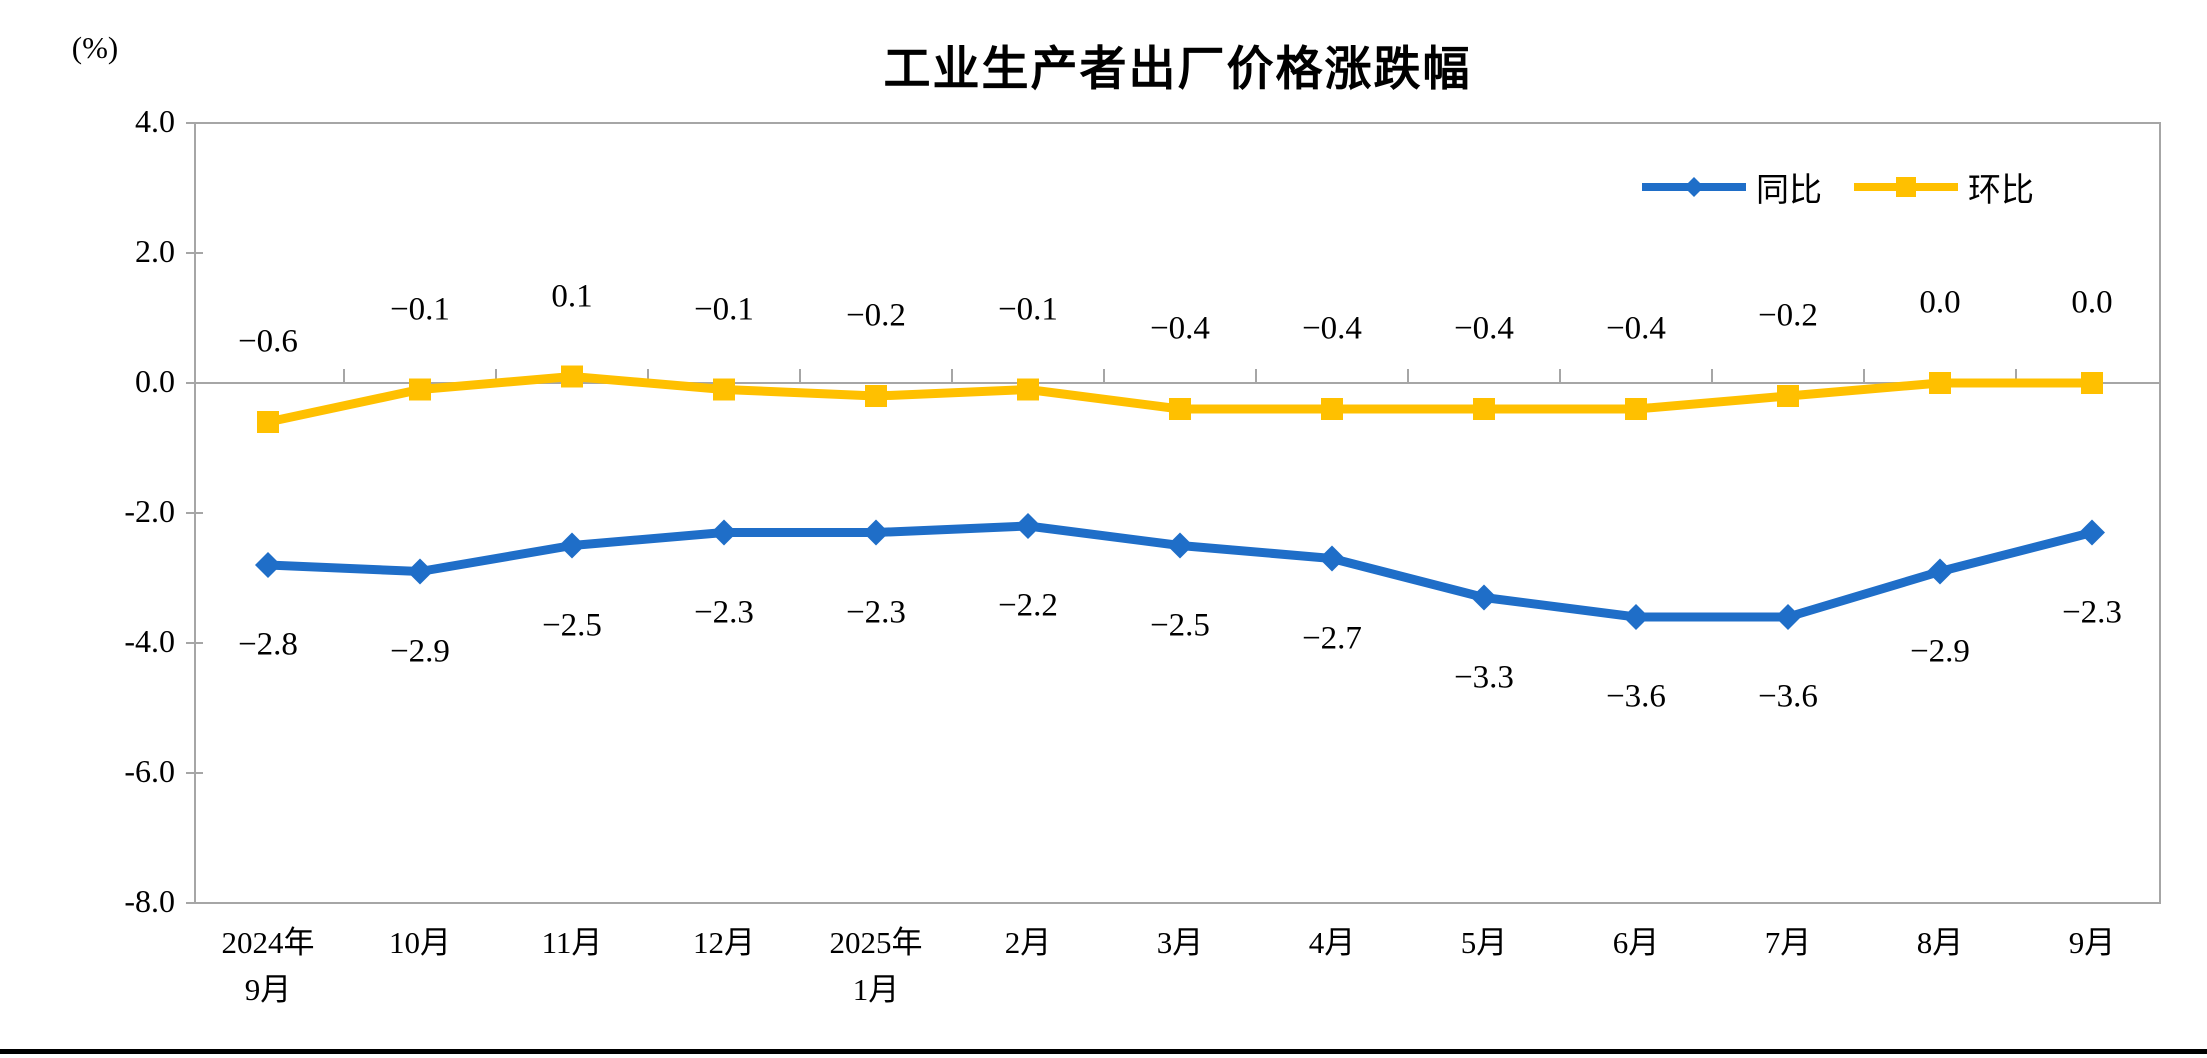  Describe the element at coordinates (1836, 187) in the screenshot. I see `chart-legend: 同比 环比` at that location.